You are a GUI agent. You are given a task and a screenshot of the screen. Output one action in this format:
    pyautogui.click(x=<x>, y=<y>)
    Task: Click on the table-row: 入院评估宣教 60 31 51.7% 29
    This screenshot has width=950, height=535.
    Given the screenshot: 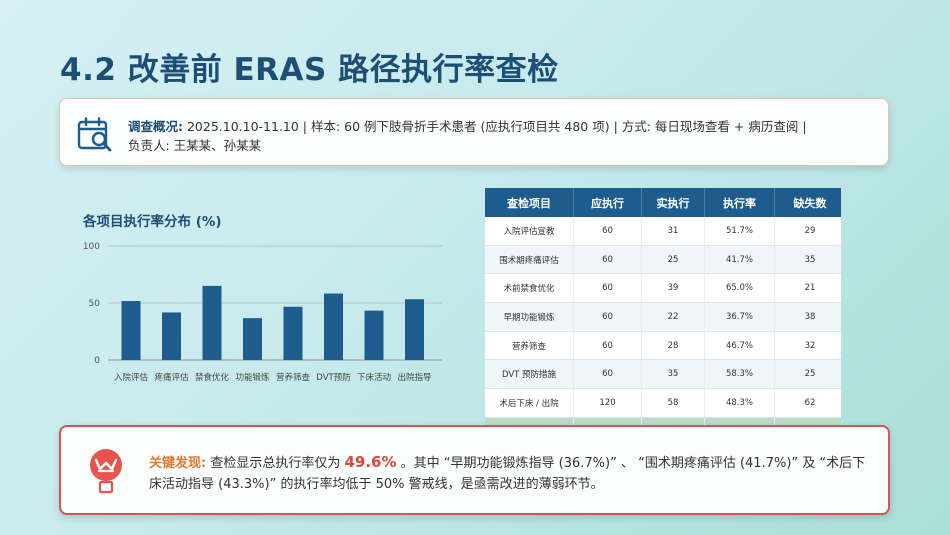 What is the action you would take?
    pyautogui.click(x=663, y=231)
    